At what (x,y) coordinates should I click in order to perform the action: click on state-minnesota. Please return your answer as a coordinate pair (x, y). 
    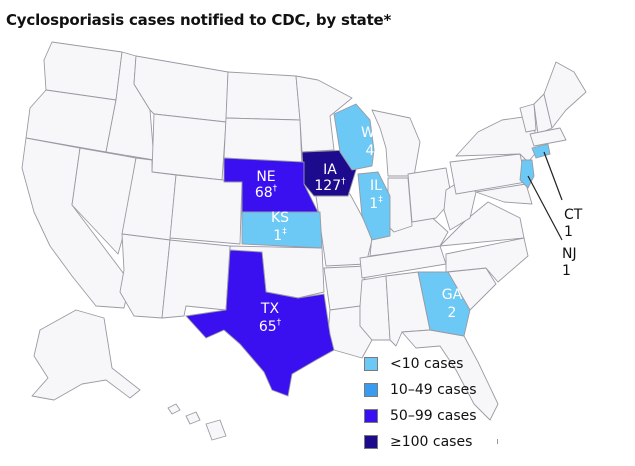
    Looking at the image, I should click on (324, 114).